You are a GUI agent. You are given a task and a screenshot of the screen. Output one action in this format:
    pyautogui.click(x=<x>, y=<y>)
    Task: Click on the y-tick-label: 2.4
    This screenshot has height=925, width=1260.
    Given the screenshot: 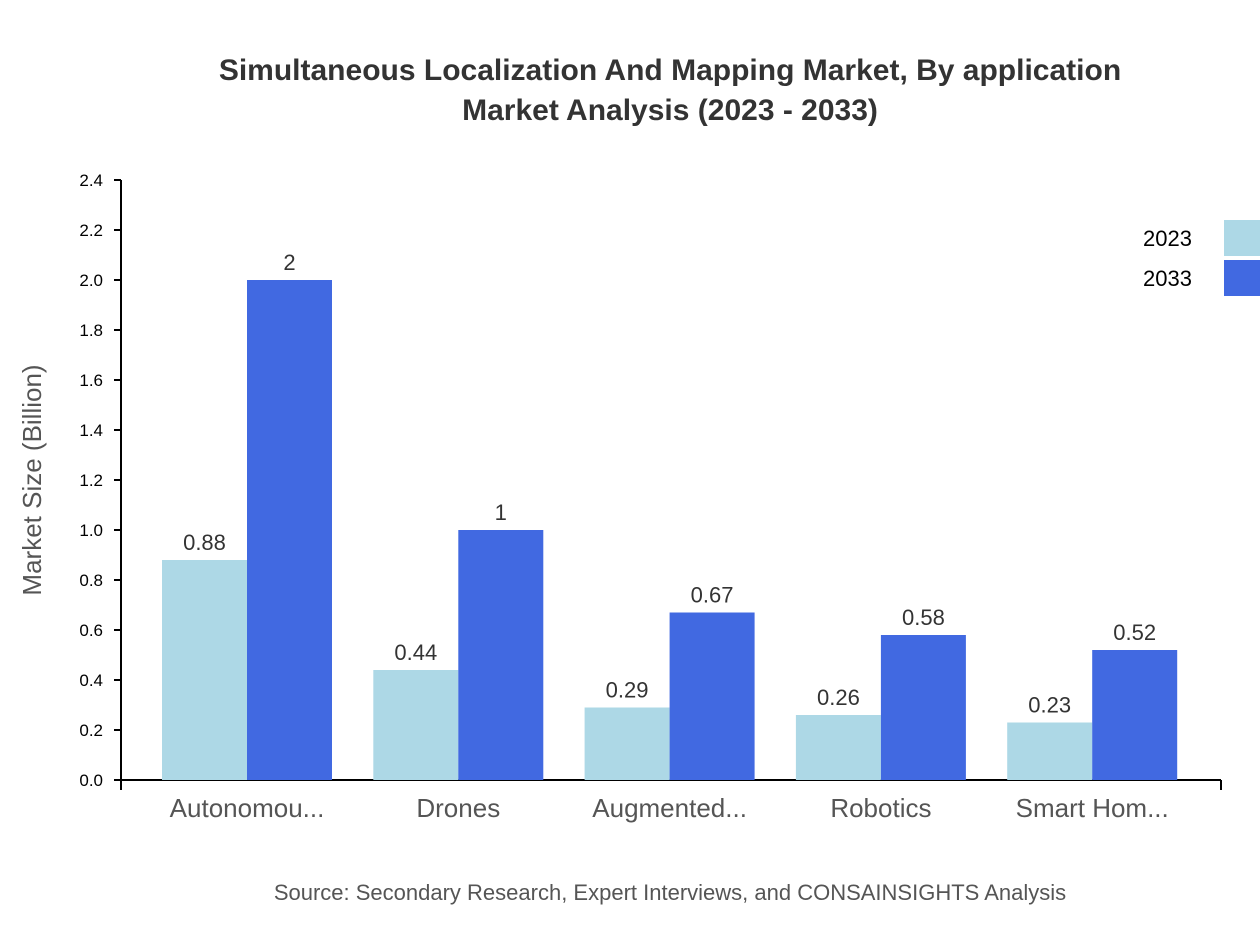 What is the action you would take?
    pyautogui.click(x=91, y=180)
    